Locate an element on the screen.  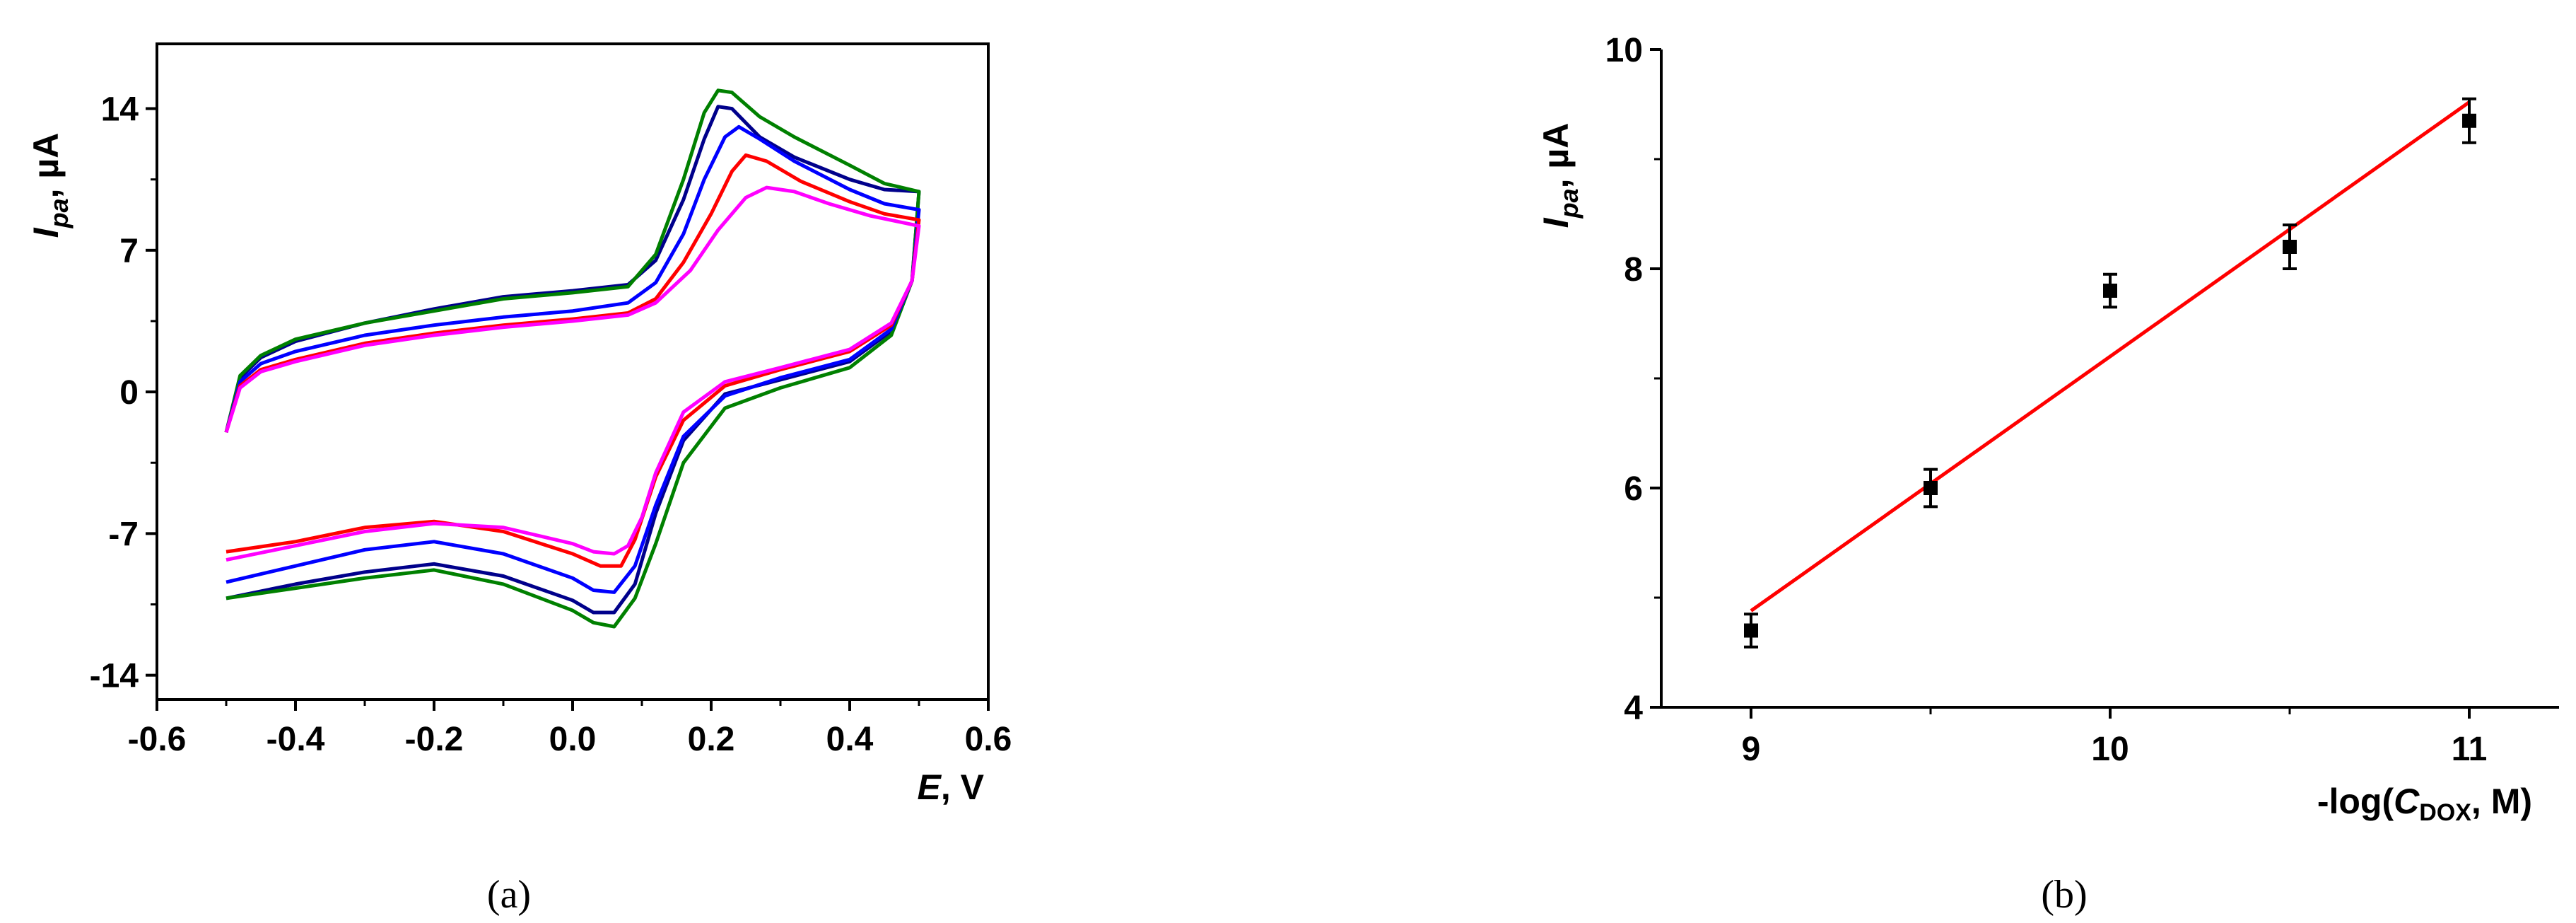
x-tick-label: 9 is located at coordinates (1751, 749).